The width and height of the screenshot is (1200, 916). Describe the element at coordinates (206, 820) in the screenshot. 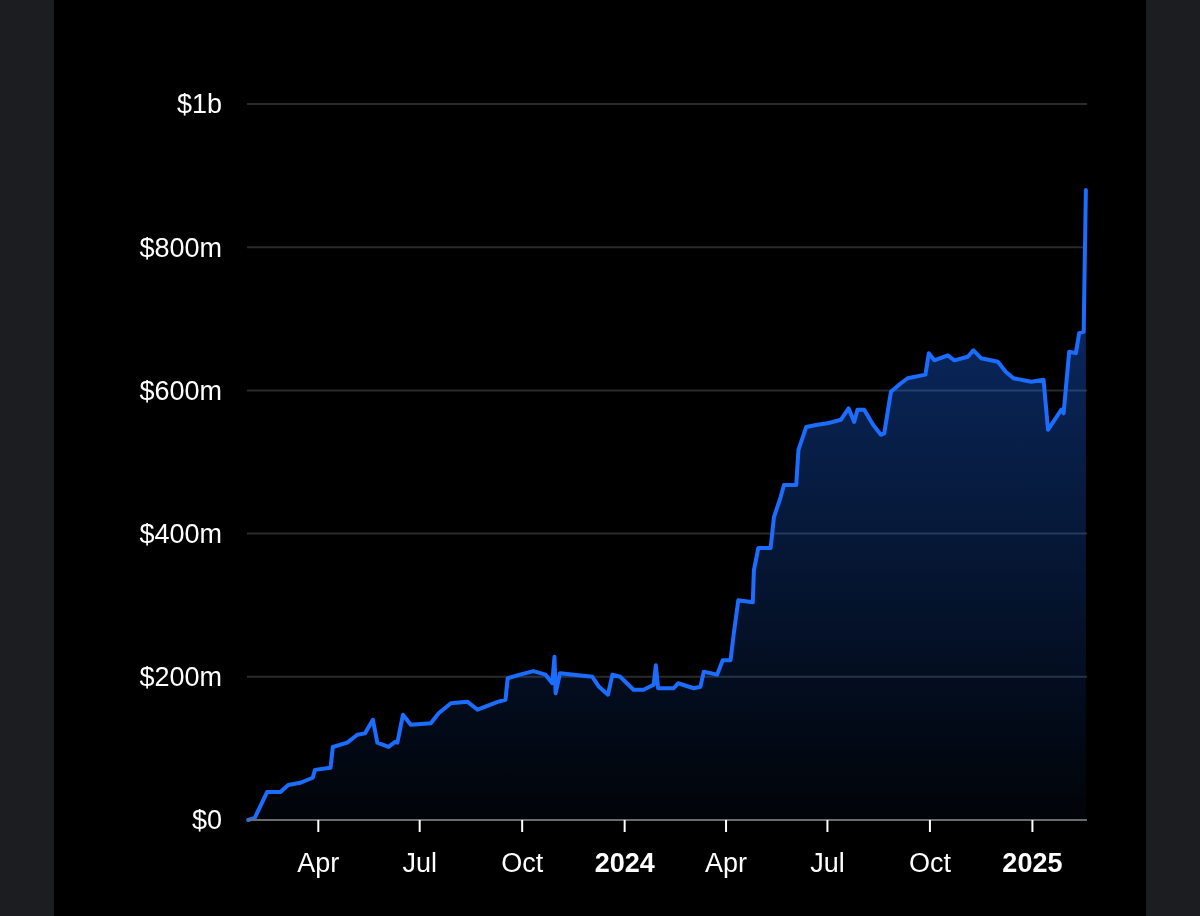

I see `y-tick-label: $0` at that location.